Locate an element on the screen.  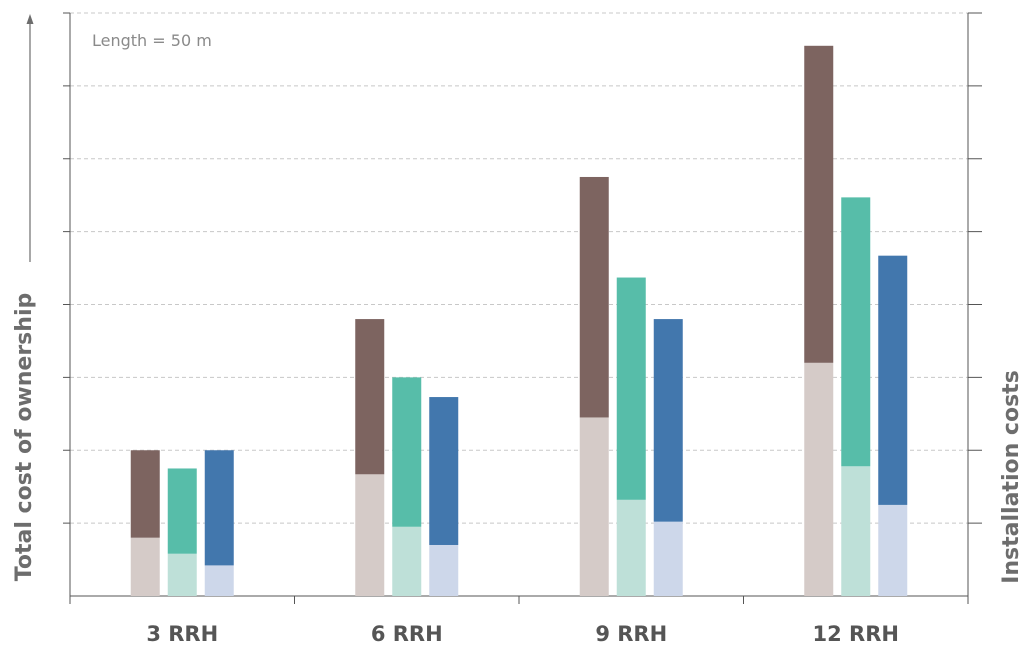
category-label: 9 RRH is located at coordinates (631, 634).